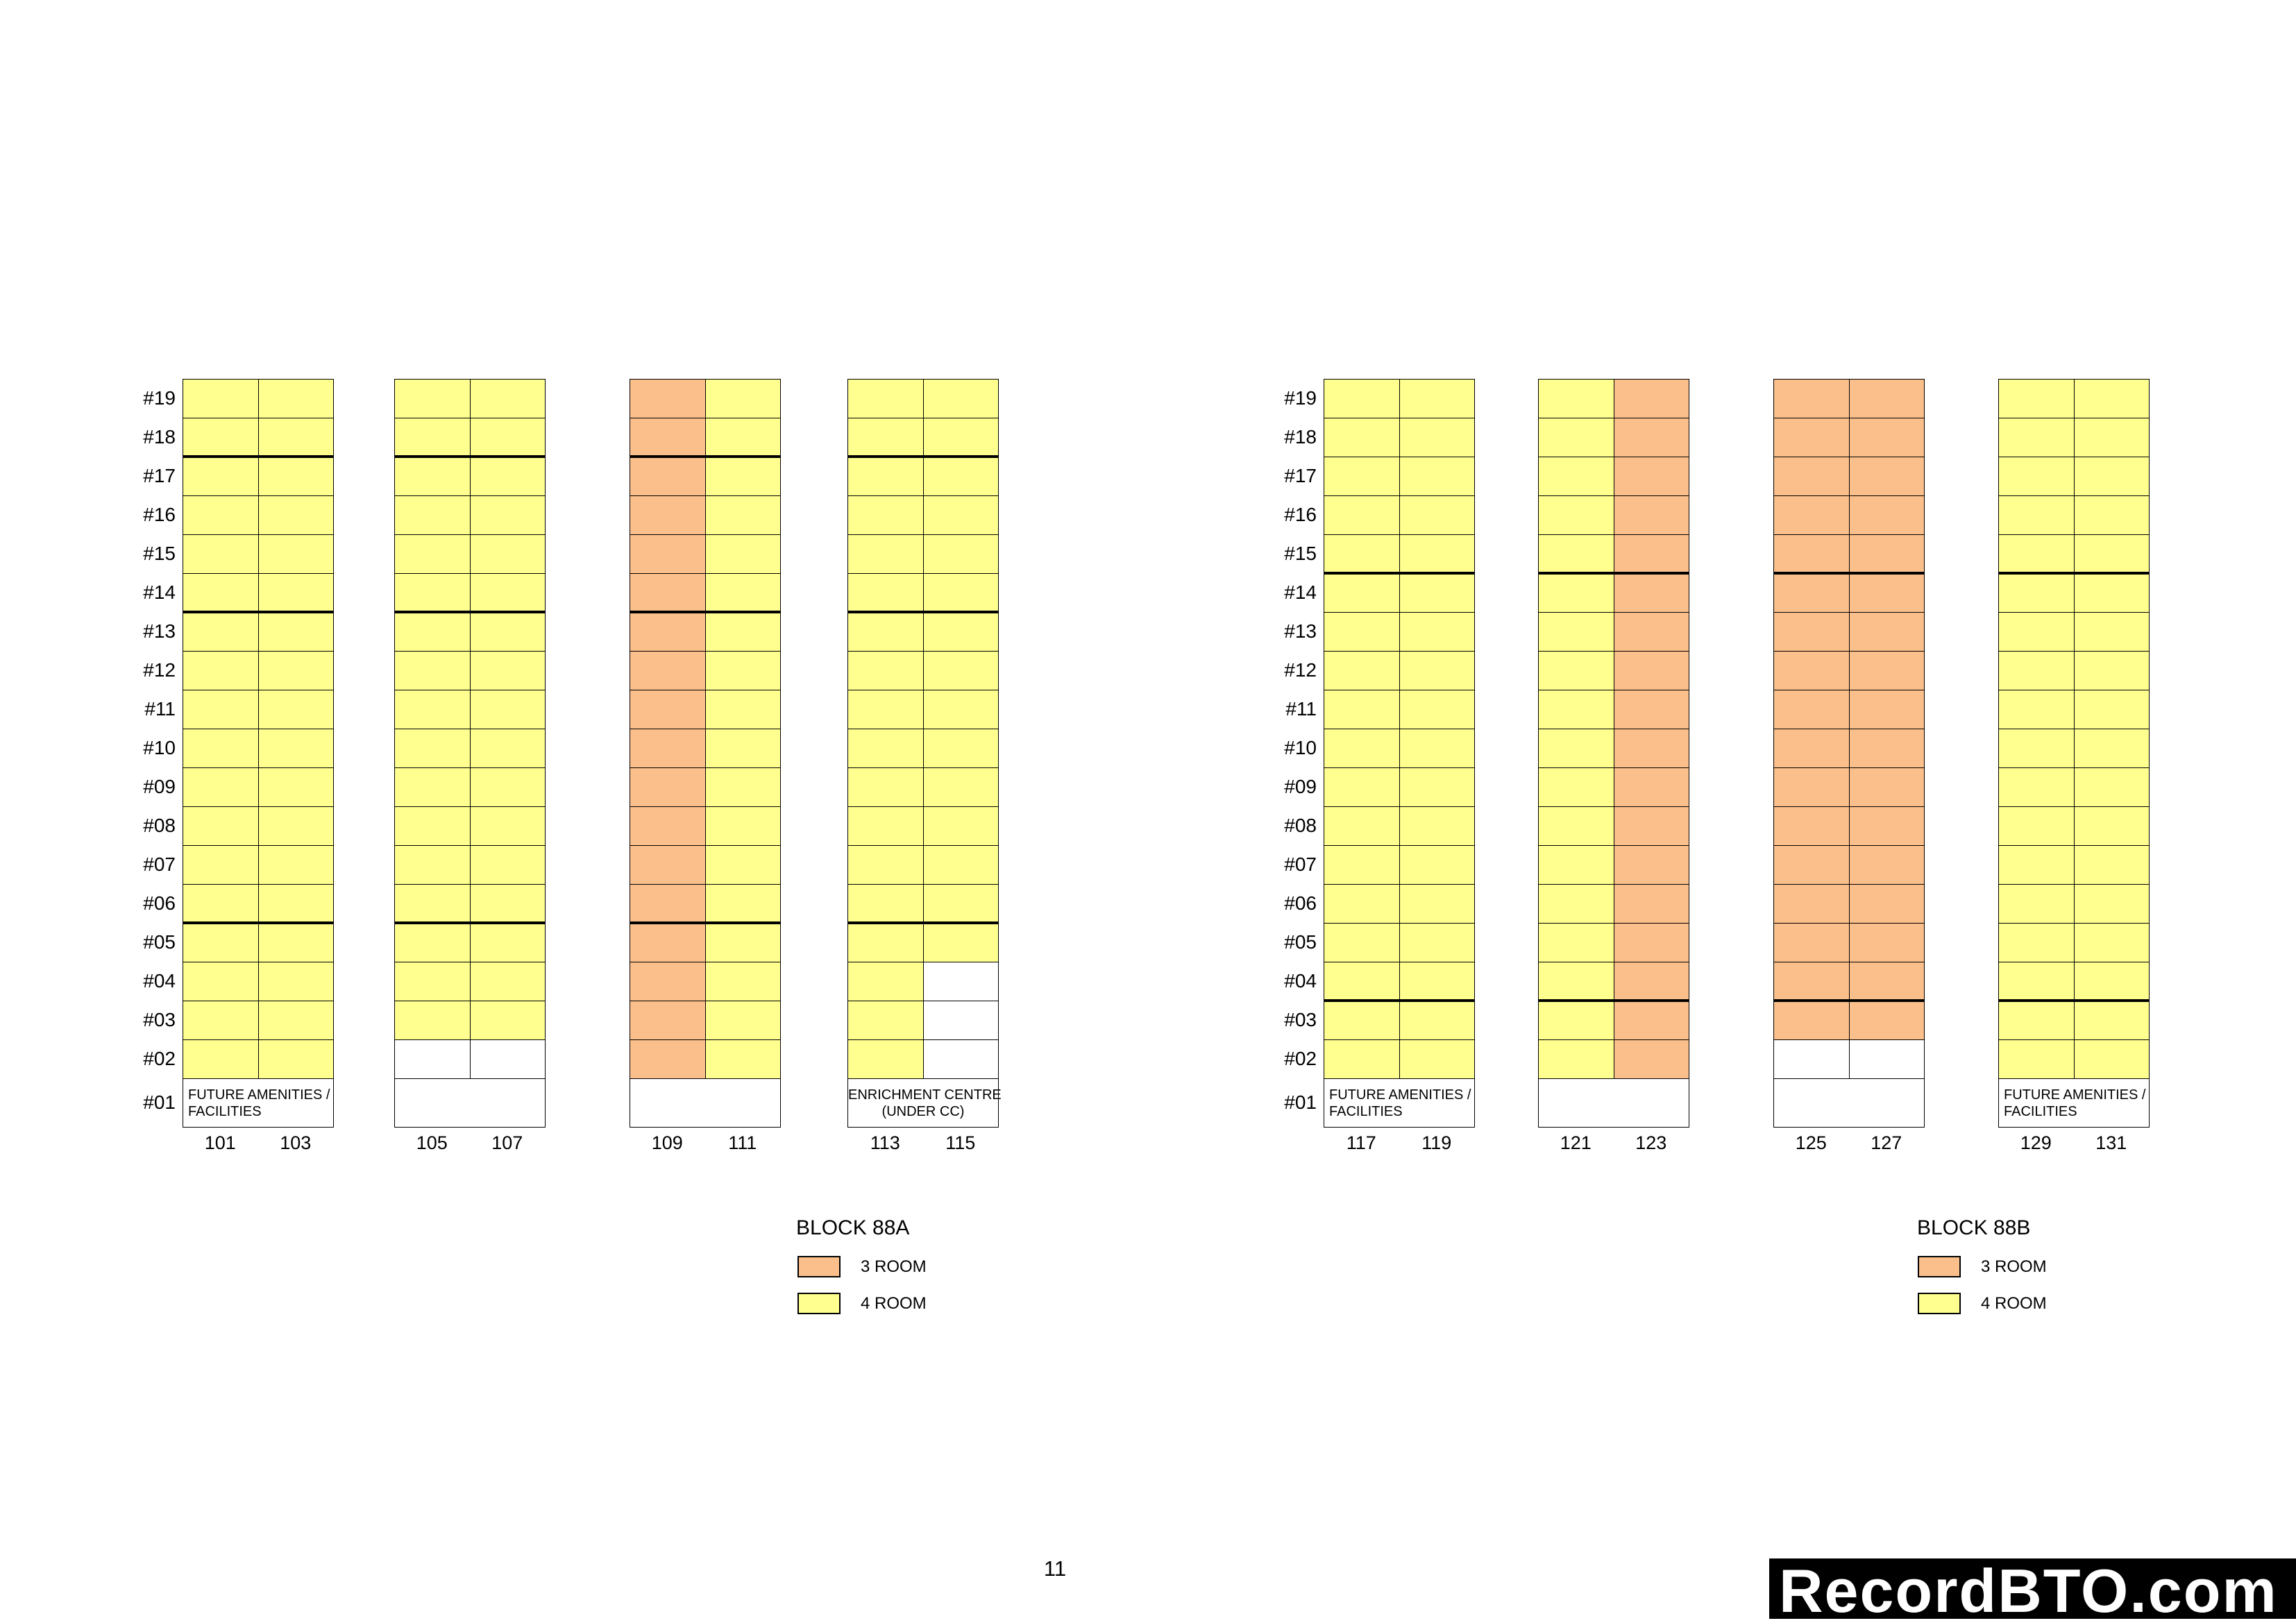 The height and width of the screenshot is (1623, 2296). Describe the element at coordinates (507, 1142) in the screenshot. I see `stack-label: 107` at that location.